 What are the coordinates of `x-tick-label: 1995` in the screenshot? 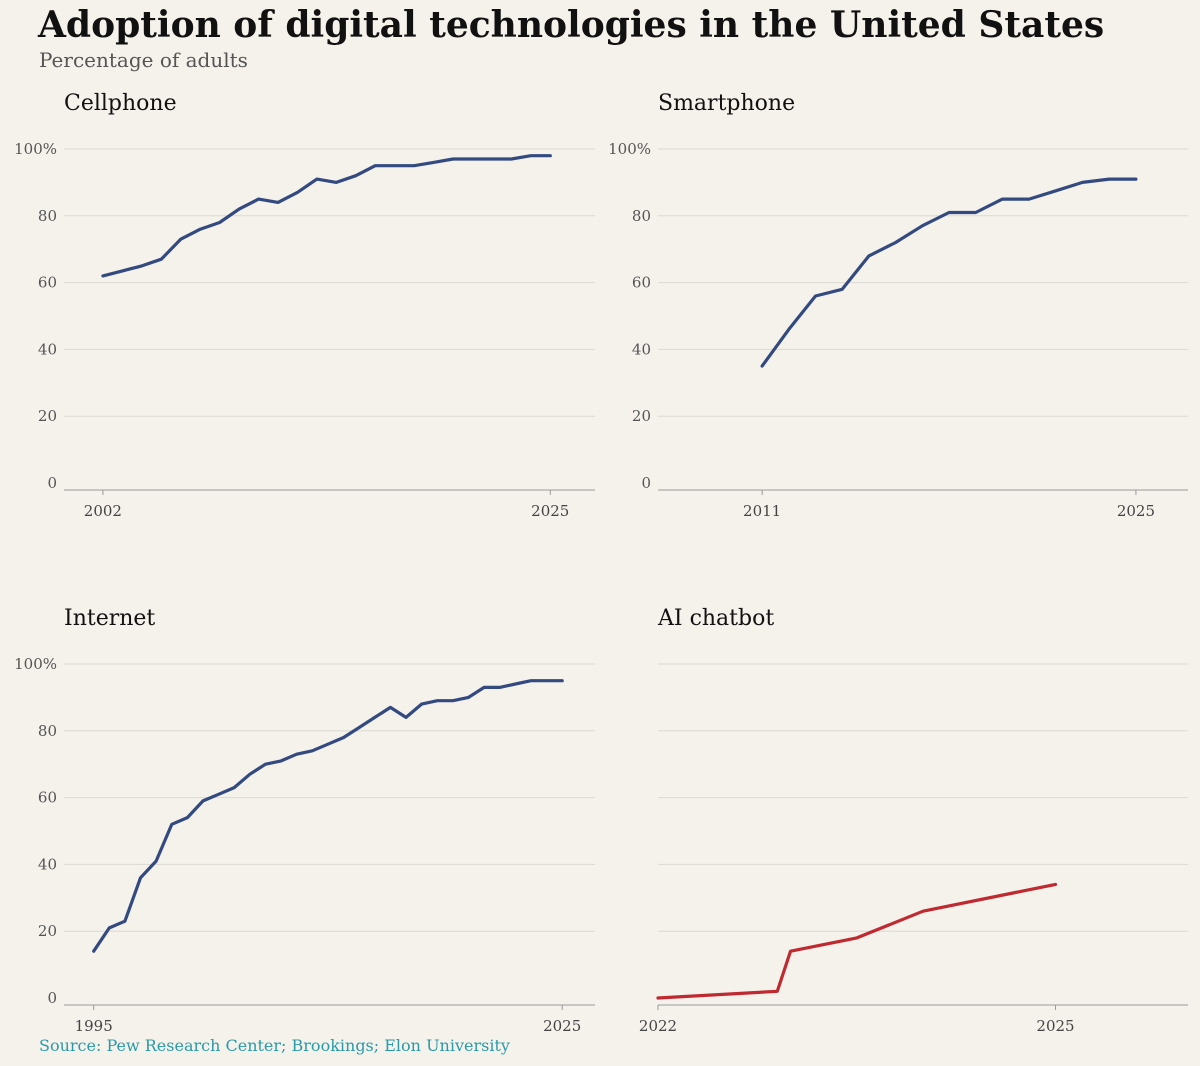 It's located at (94, 1026).